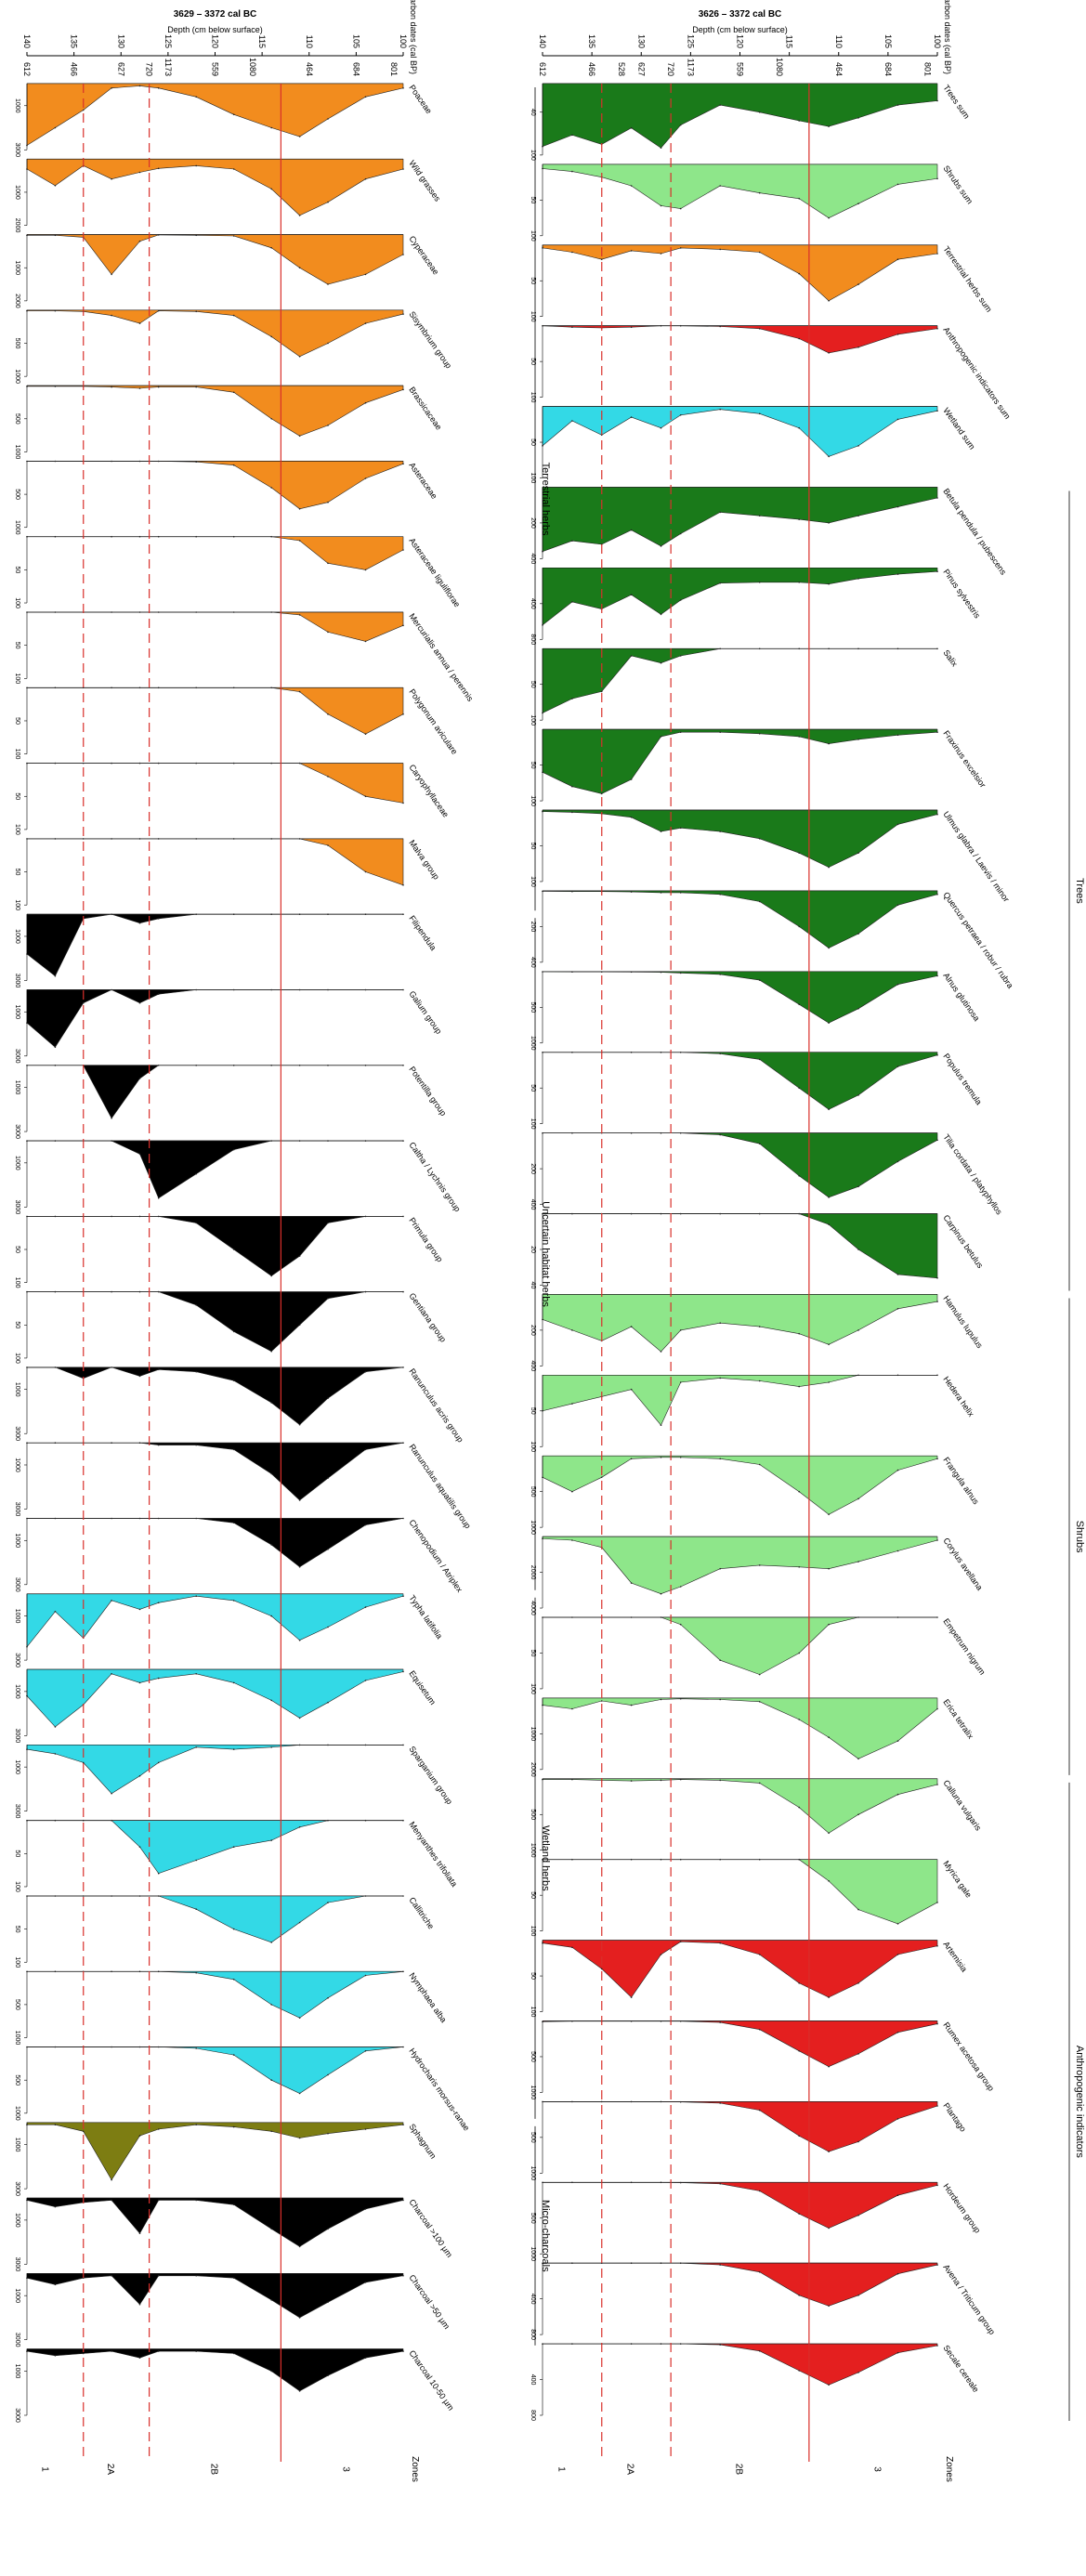  I want to click on series-label: Potentilla group, so click(427, 1091).